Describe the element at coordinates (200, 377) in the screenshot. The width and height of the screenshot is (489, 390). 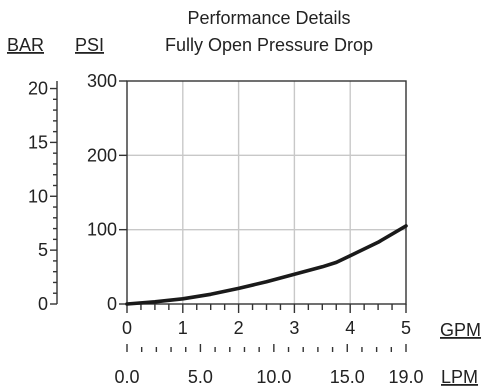
I see `lpm-tick-label: 5.0` at that location.